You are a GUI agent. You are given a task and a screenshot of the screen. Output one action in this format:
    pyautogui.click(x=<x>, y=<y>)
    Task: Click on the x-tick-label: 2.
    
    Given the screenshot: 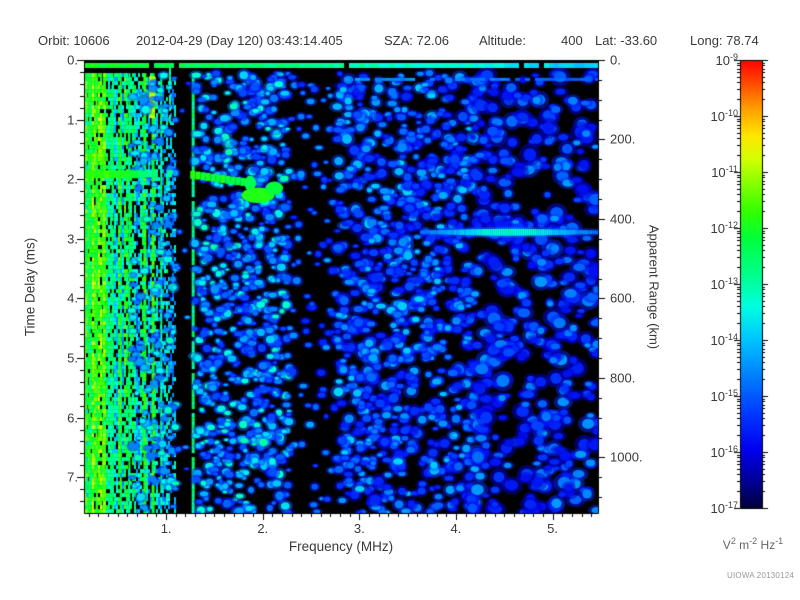 What is the action you would take?
    pyautogui.click(x=263, y=528)
    